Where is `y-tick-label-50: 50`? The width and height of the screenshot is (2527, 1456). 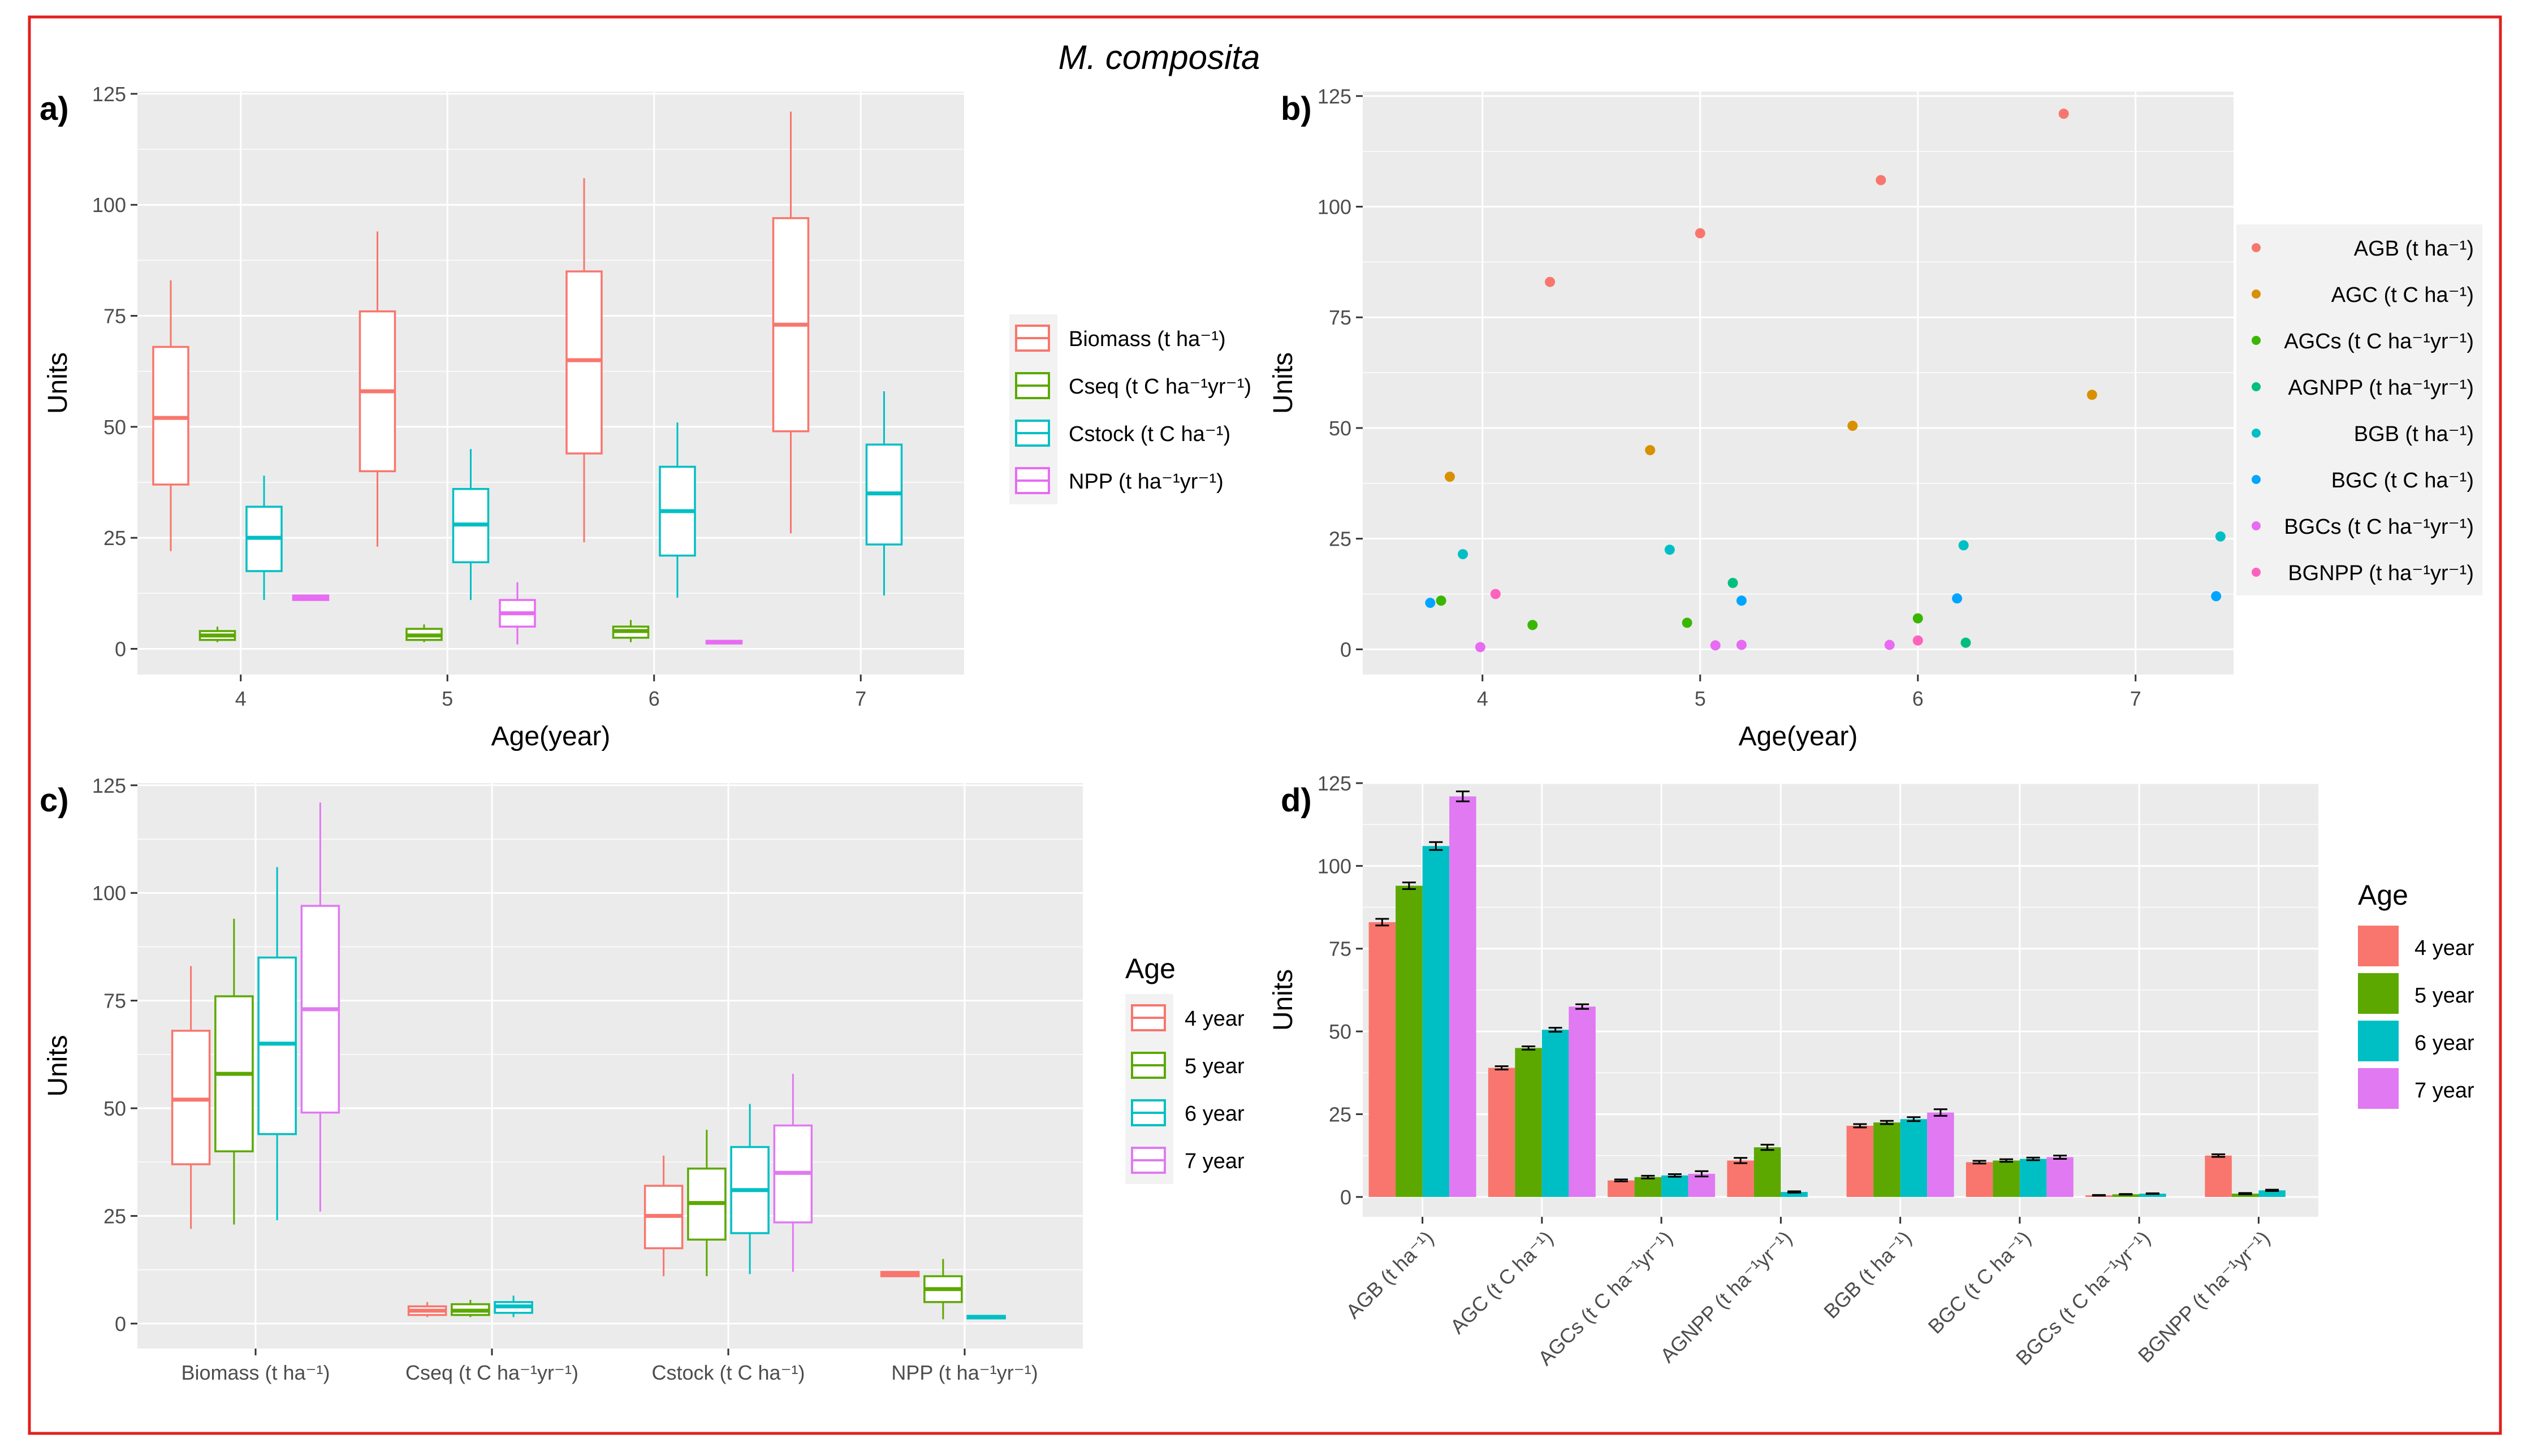 y-tick-label-50: 50 is located at coordinates (114, 427).